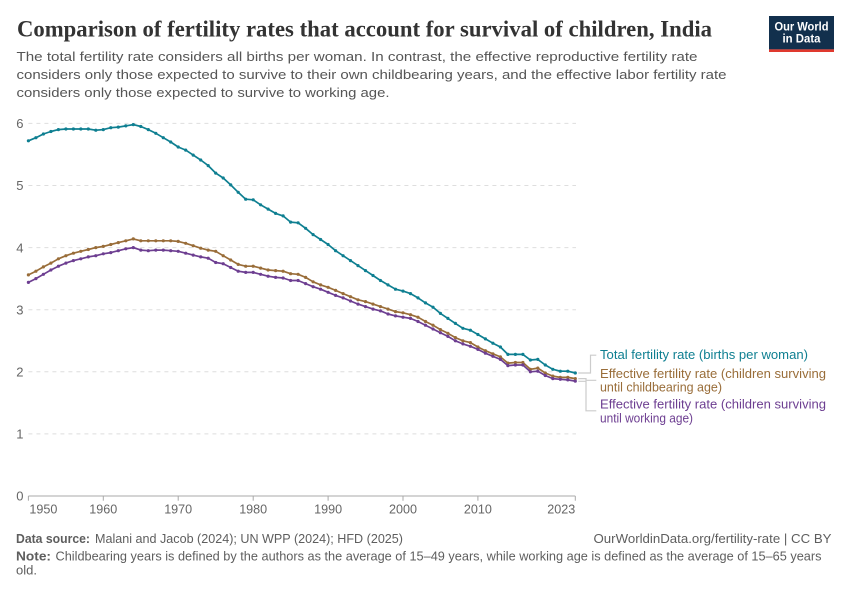 The image size is (850, 605). What do you see at coordinates (19, 247) in the screenshot?
I see `svg-text: 4` at bounding box center [19, 247].